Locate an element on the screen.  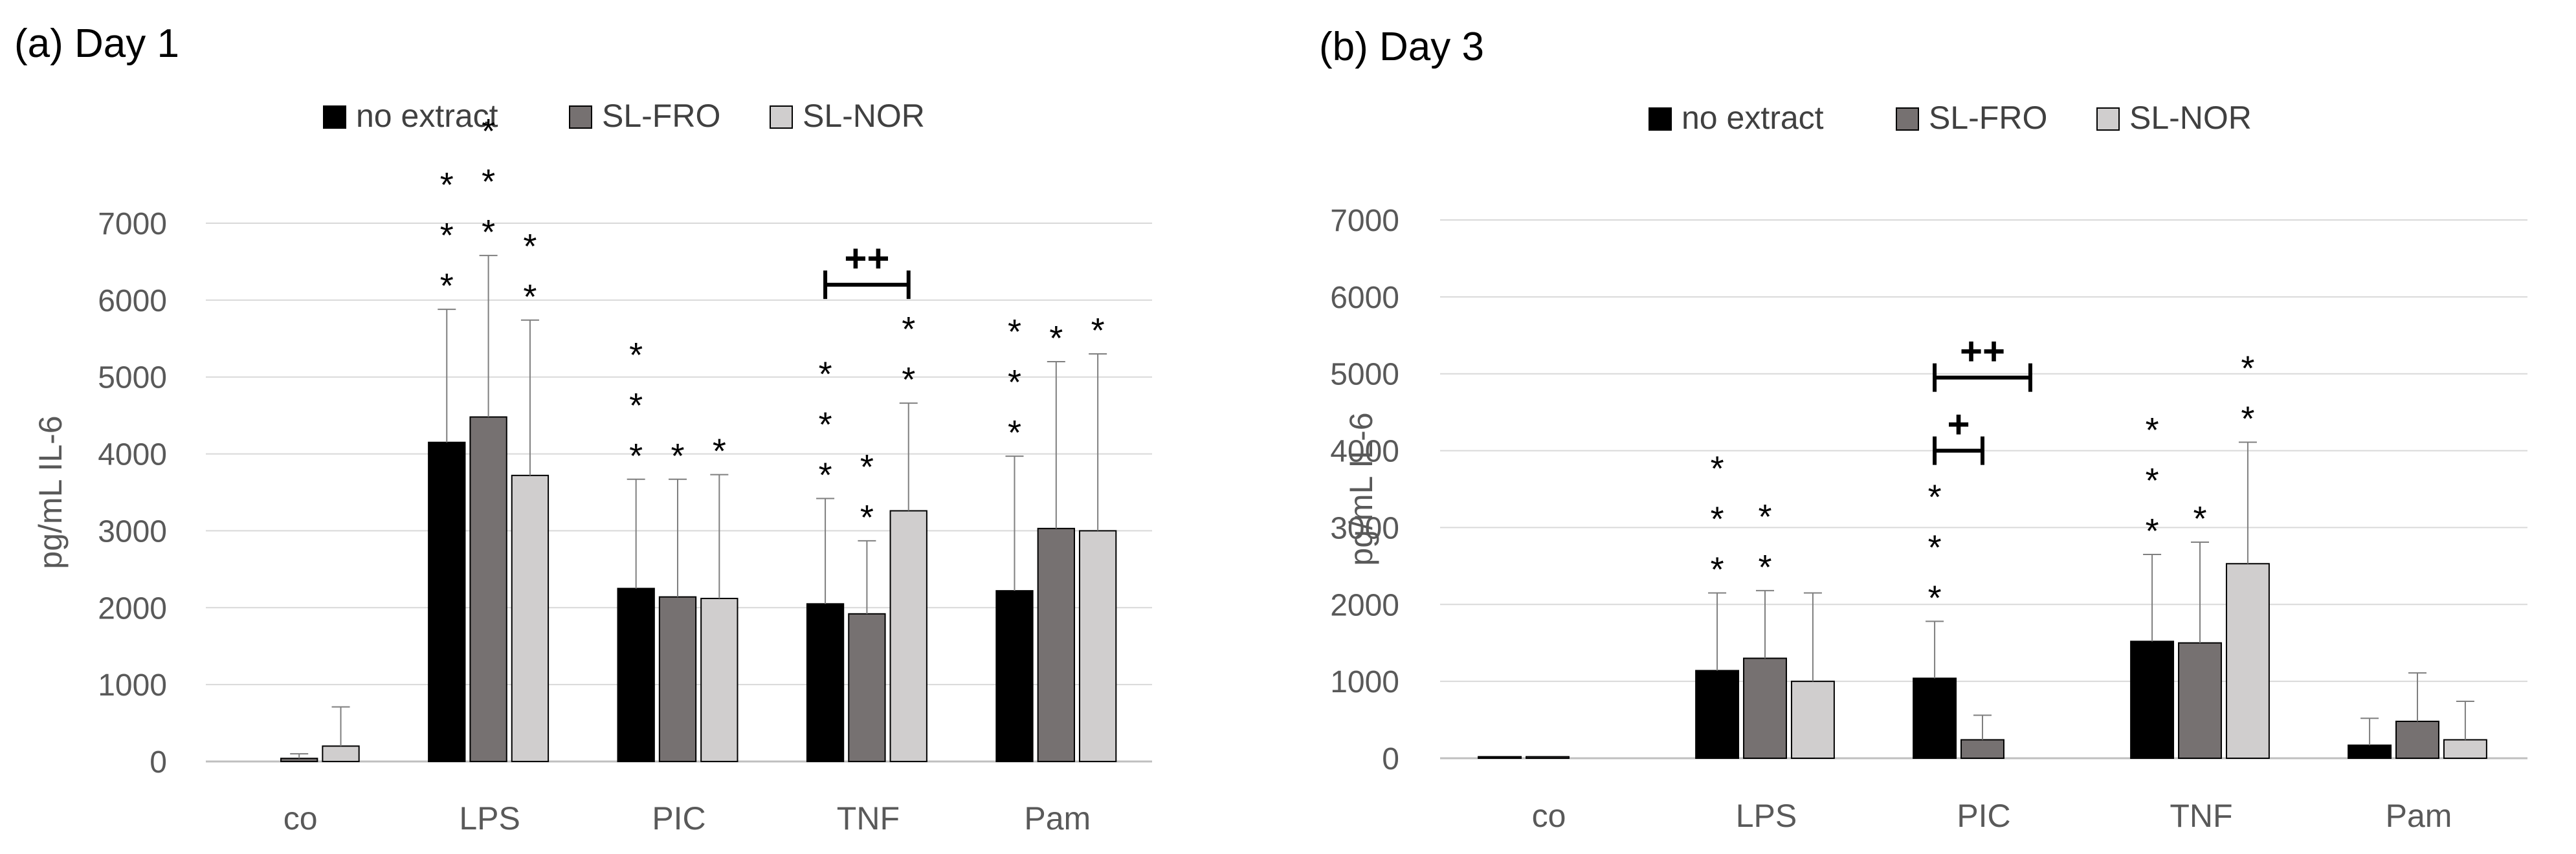
panel-title: (a) Day 1 is located at coordinates (96, 43).